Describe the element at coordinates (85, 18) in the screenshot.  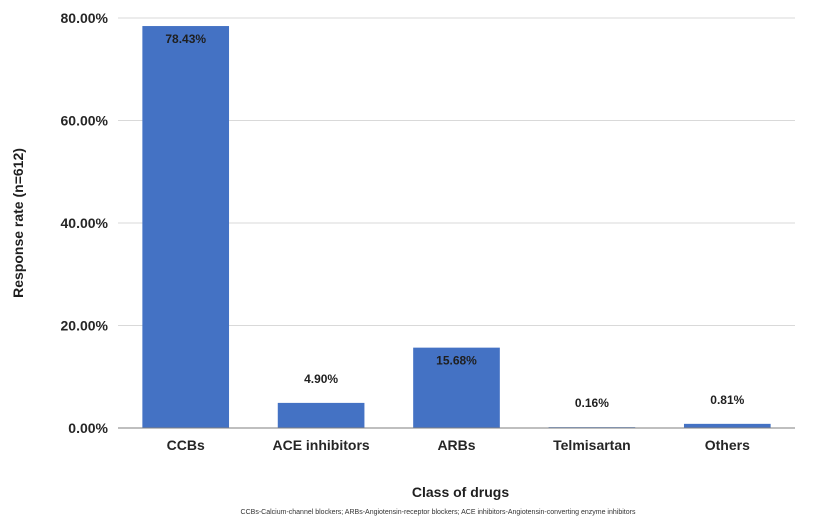
I see `y-tick-label: 80.00%` at that location.